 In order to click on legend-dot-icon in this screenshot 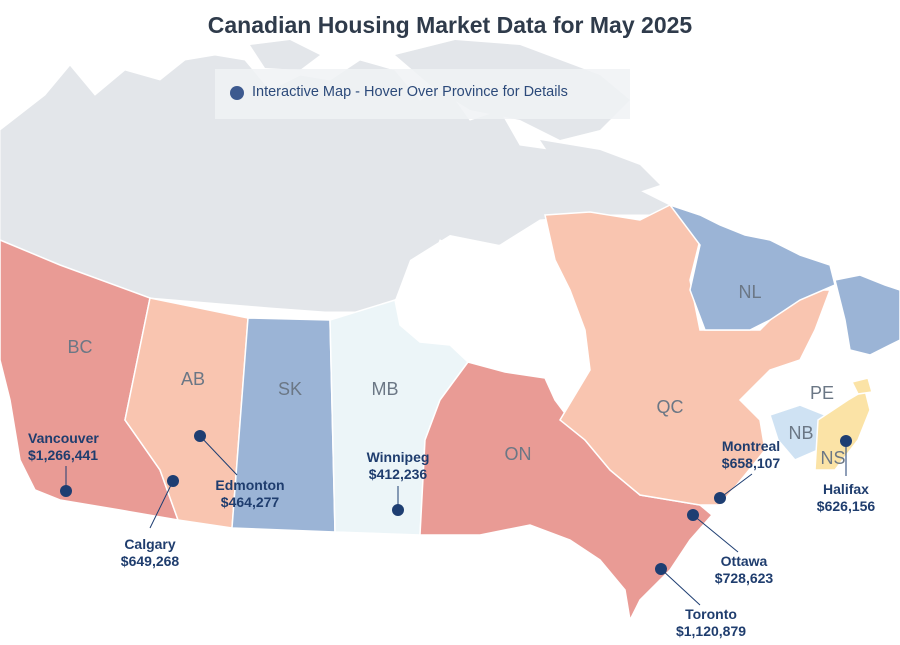, I will do `click(237, 93)`.